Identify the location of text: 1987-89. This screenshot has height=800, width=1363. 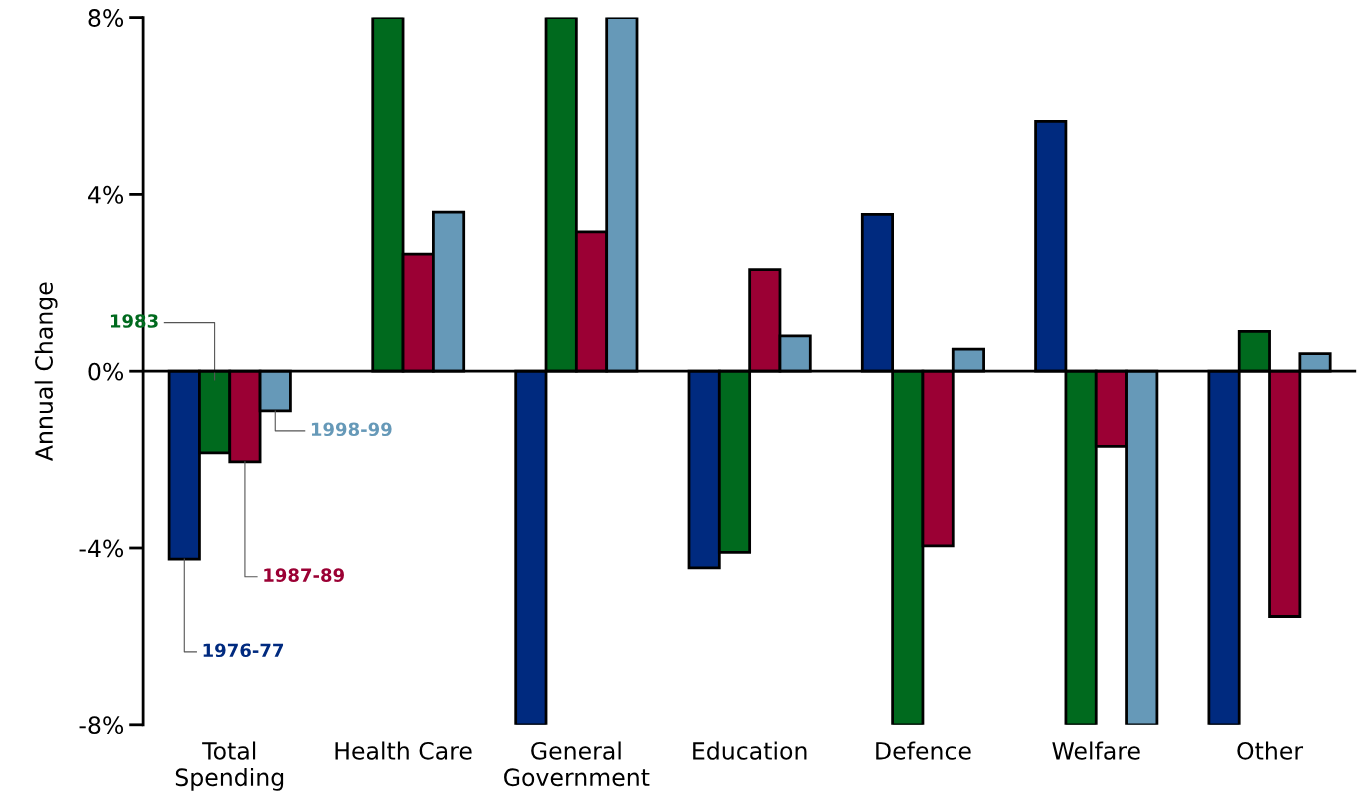
(304, 575).